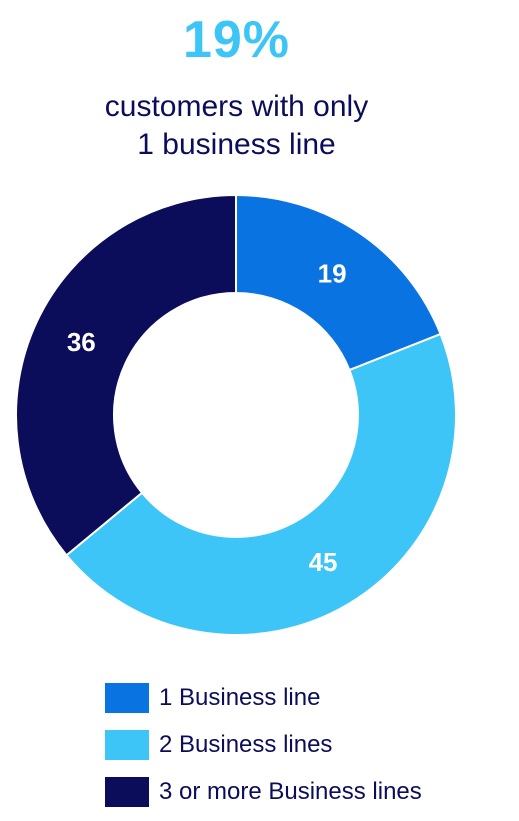 The image size is (519, 821). I want to click on legend-swatch-3-or-more-business-lines, so click(127, 792).